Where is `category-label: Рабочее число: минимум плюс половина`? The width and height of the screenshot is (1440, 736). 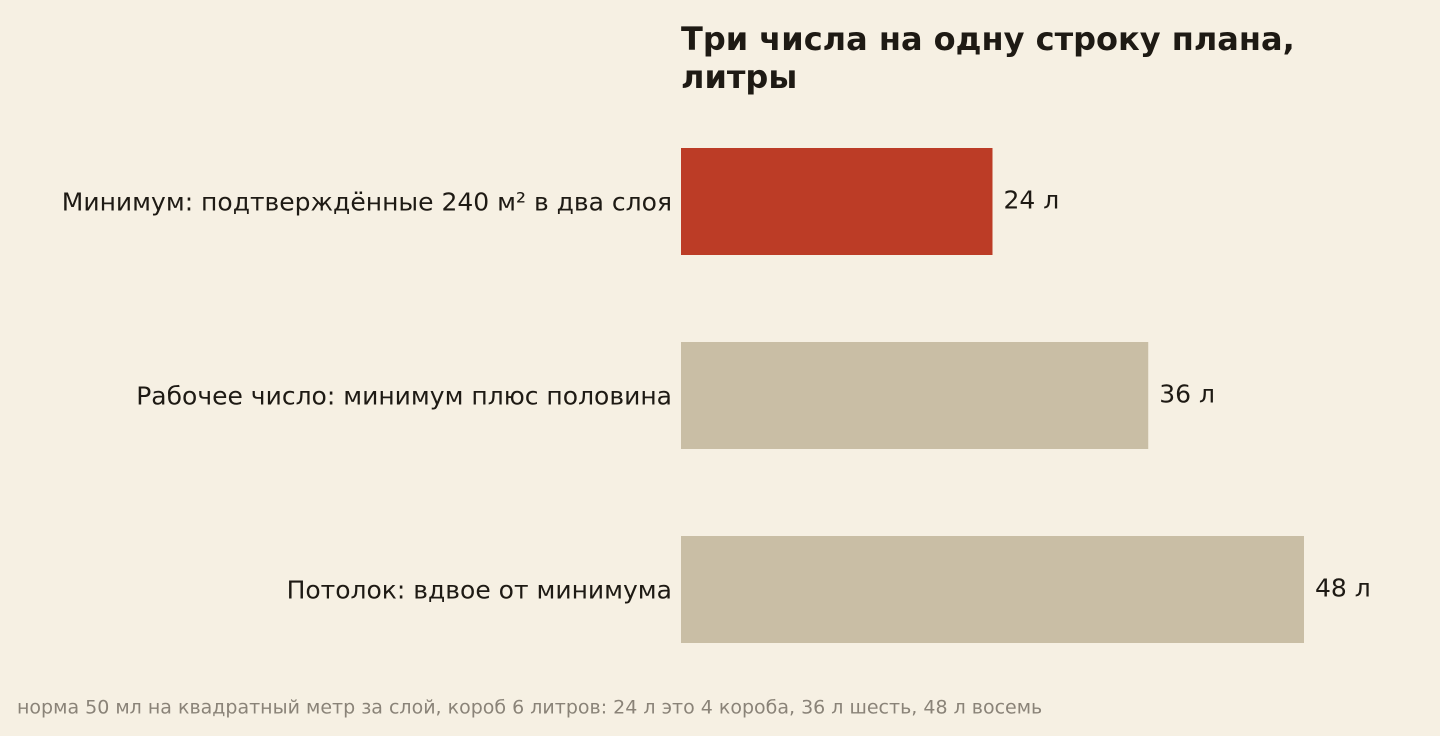 category-label: Рабочее число: минимум плюс половина is located at coordinates (404, 396).